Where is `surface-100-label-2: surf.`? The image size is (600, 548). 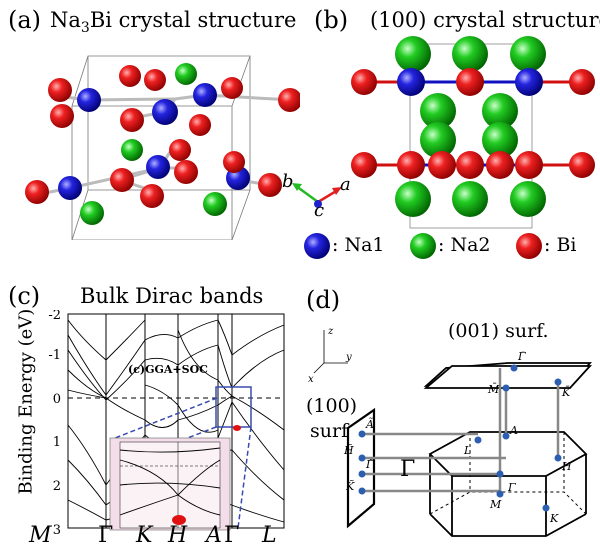
surface-100-label-2: surf. is located at coordinates (332, 431).